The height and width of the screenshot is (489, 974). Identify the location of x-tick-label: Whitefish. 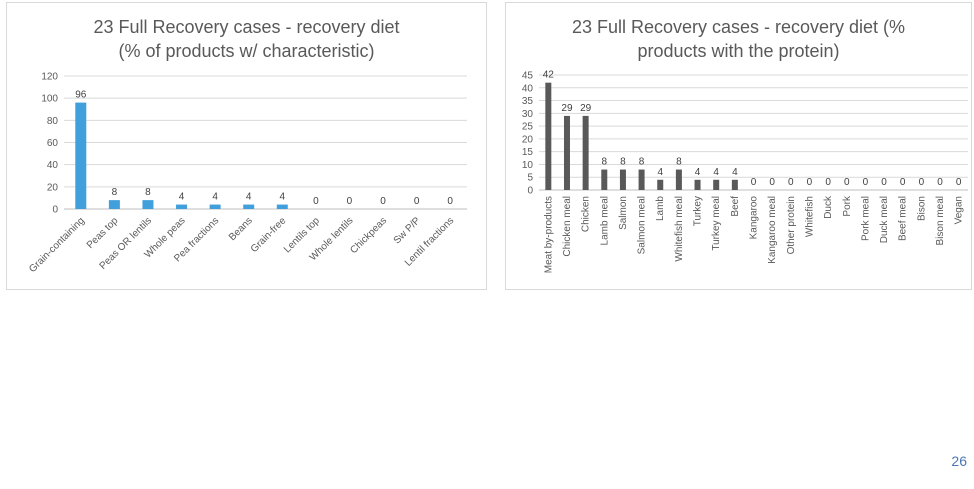
(809, 216).